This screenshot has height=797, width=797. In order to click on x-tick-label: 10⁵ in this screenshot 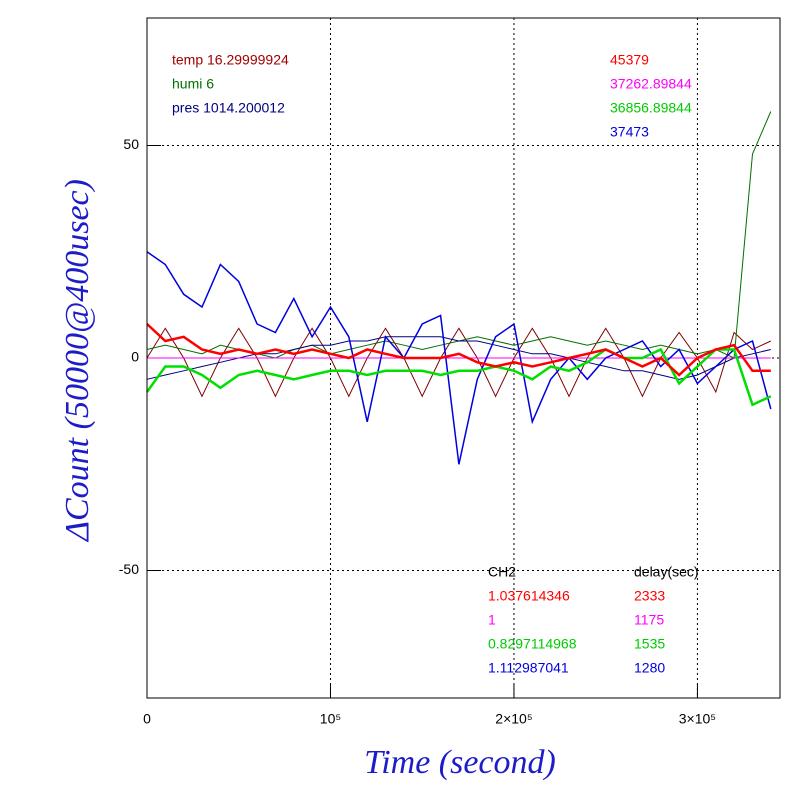, I will do `click(330, 719)`.